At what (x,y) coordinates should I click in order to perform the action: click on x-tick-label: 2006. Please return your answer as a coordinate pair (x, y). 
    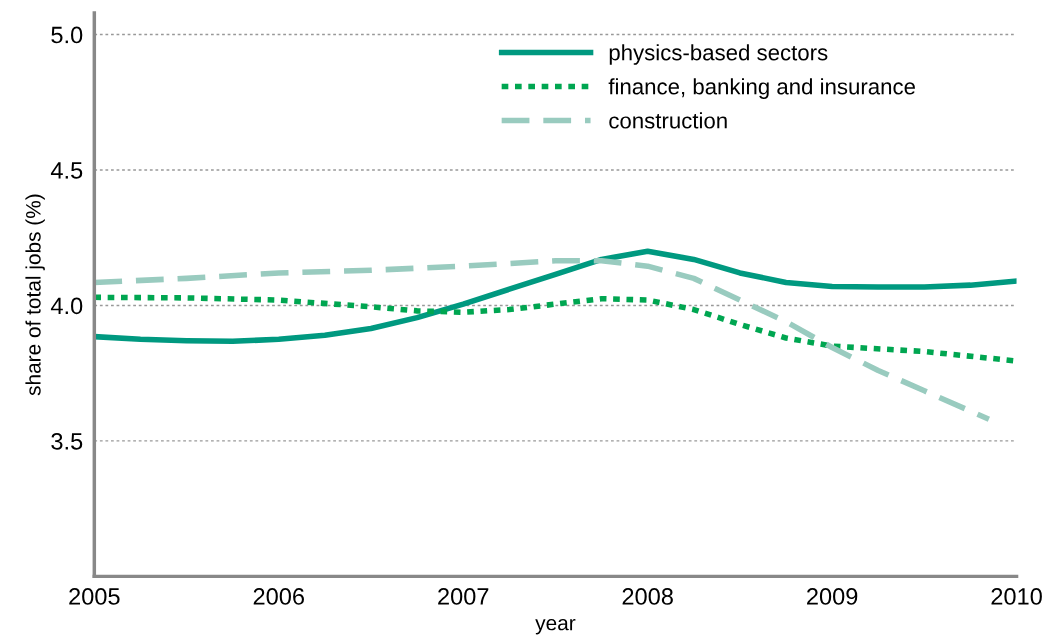
    Looking at the image, I should click on (278, 596).